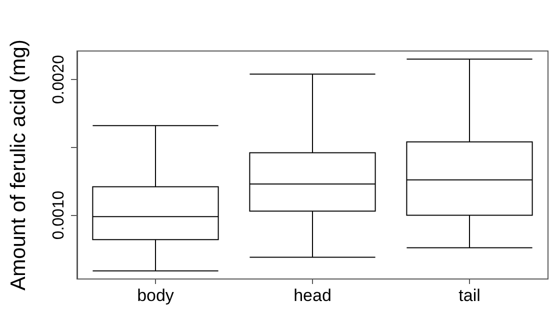  What do you see at coordinates (313, 295) in the screenshot?
I see `x-tick-label: head` at bounding box center [313, 295].